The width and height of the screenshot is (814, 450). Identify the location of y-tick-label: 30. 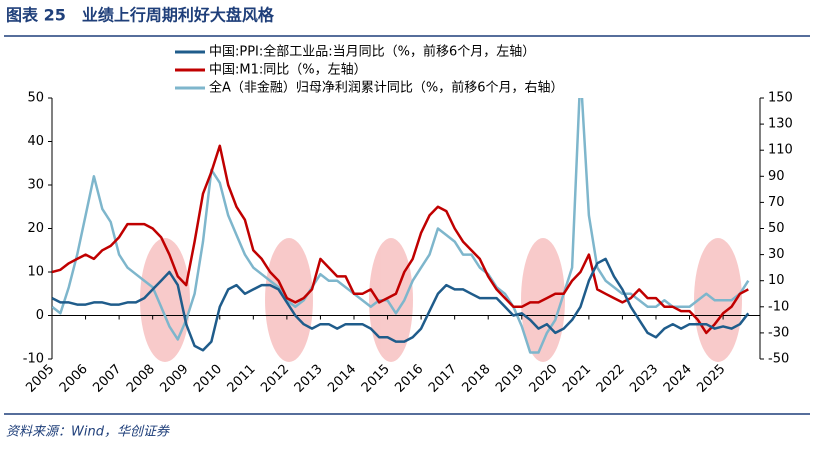
(35, 185).